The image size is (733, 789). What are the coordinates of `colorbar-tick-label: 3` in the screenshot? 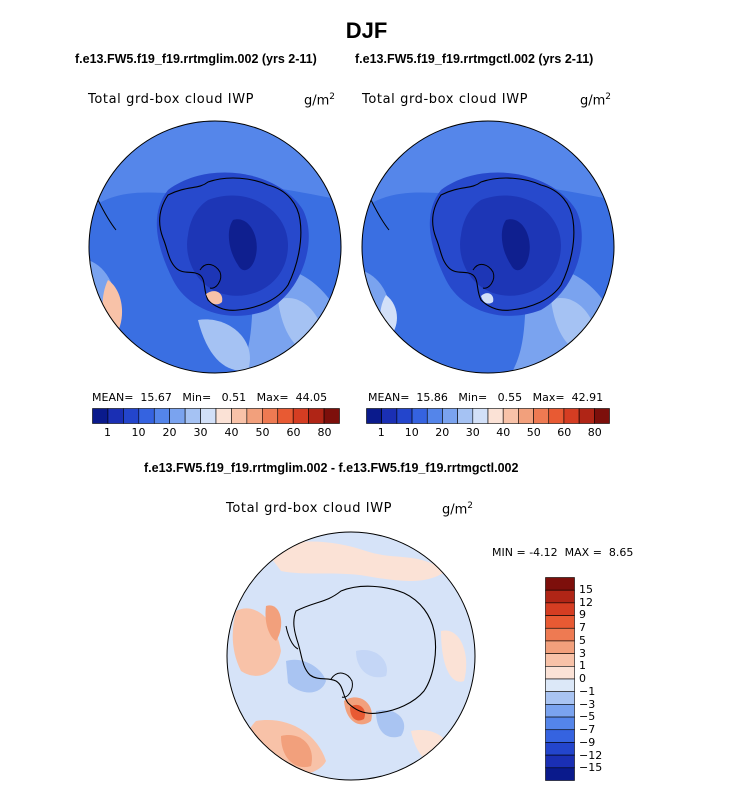 It's located at (582, 653).